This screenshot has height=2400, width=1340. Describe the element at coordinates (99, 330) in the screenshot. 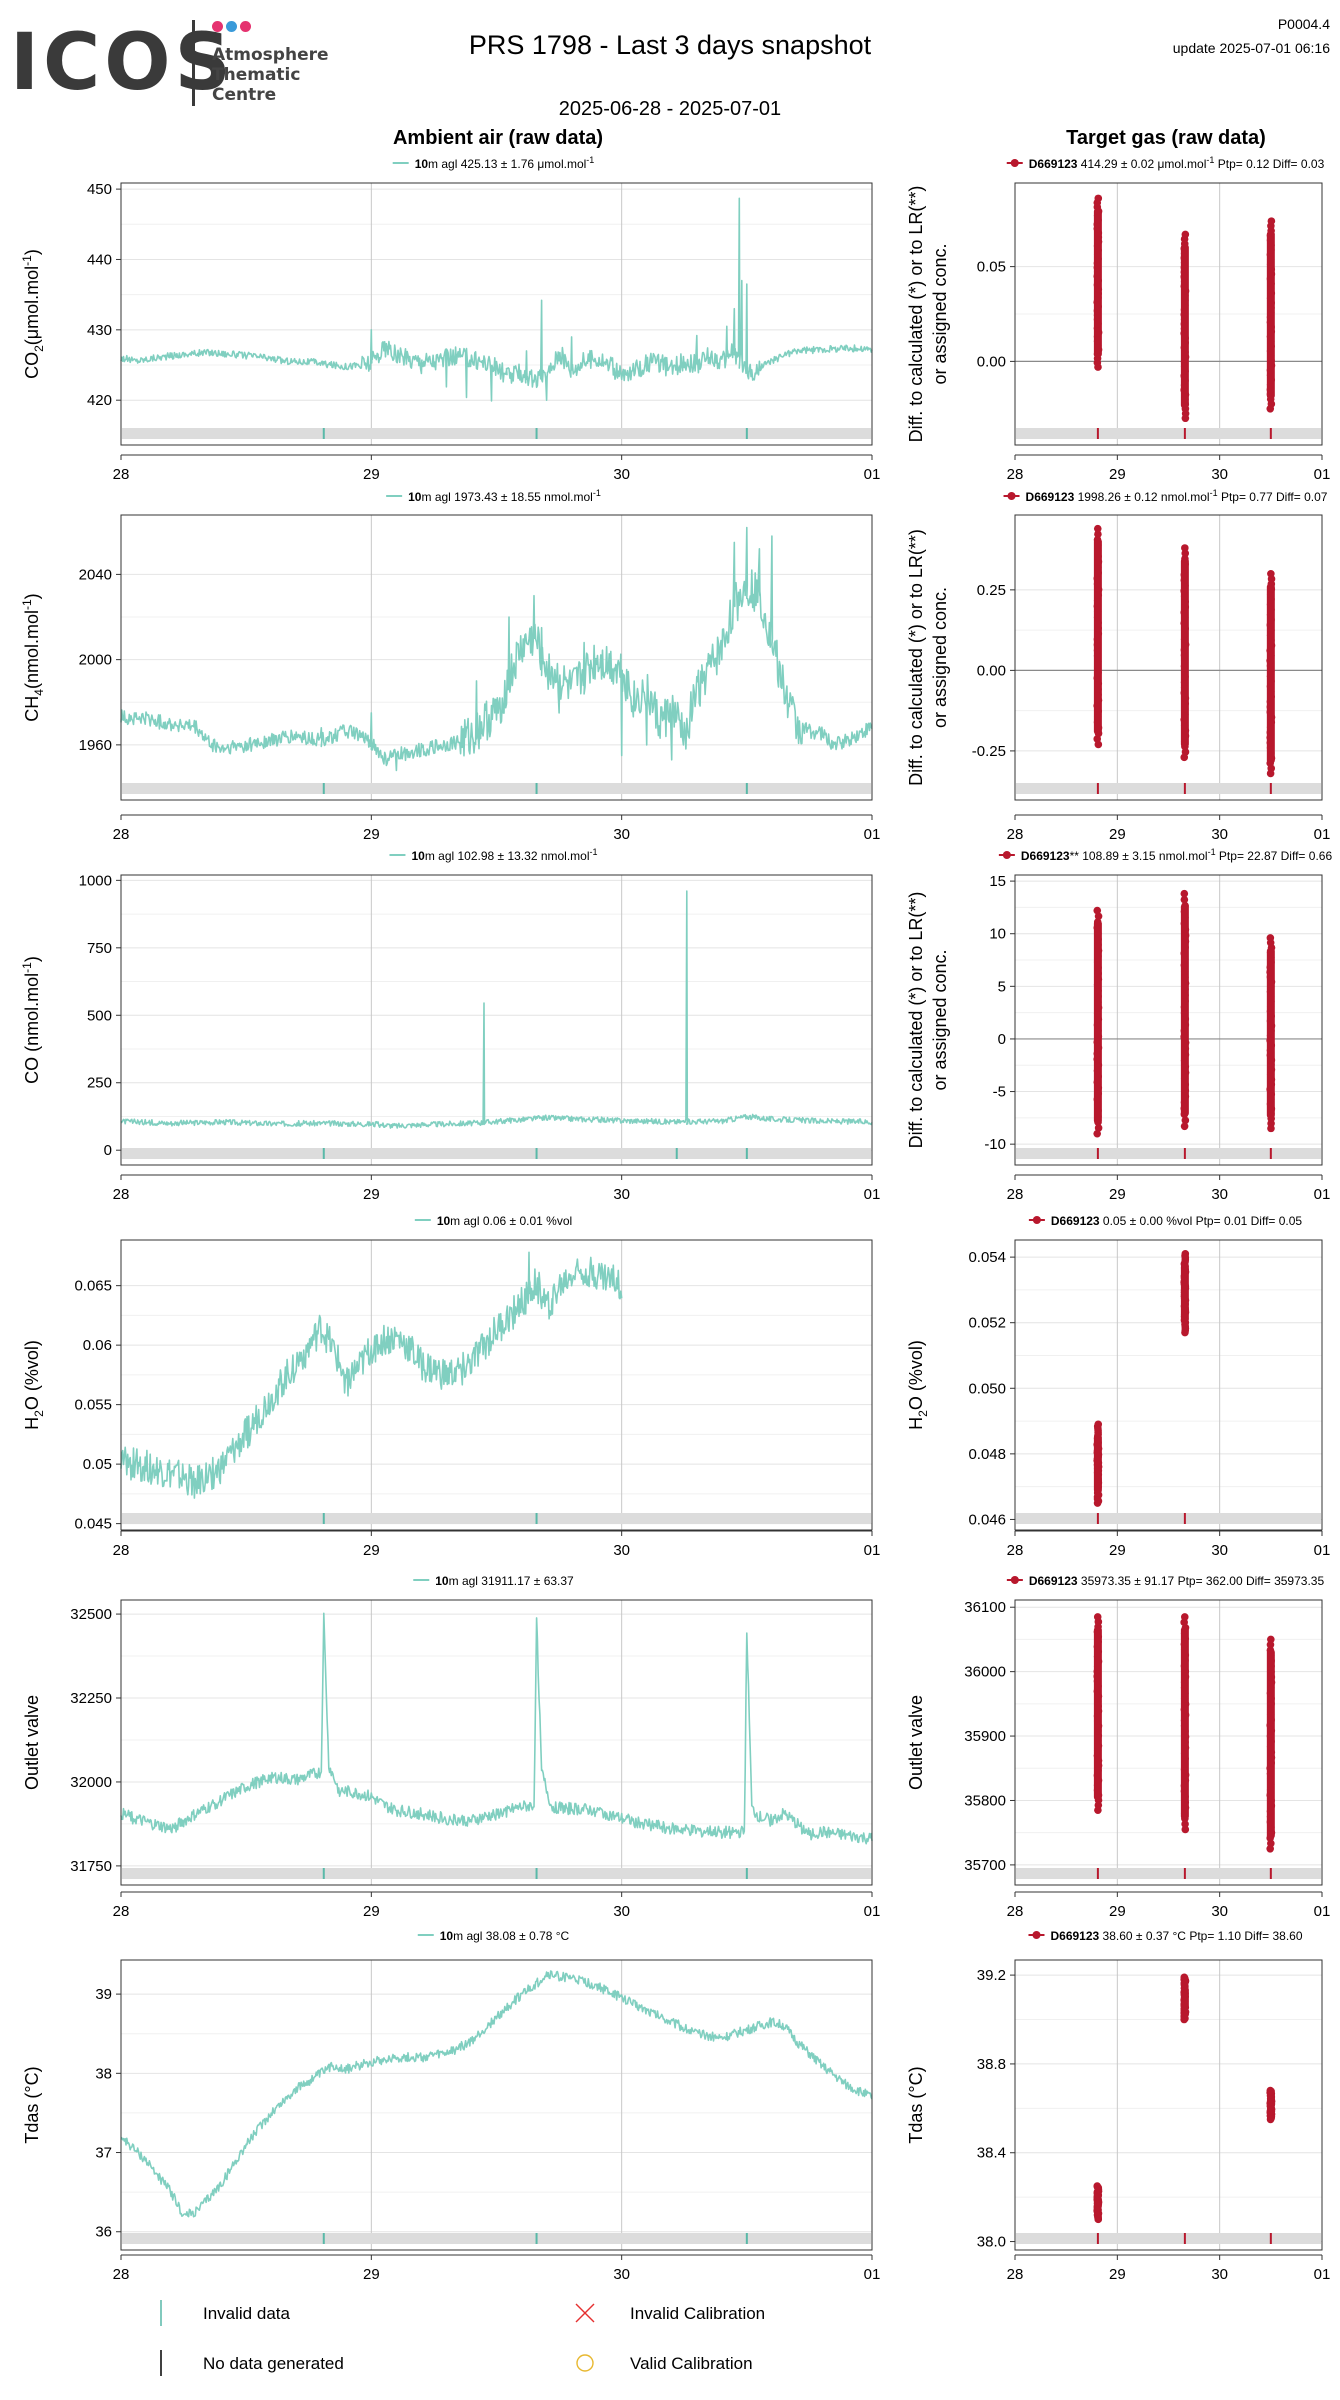

I see `y-tick-label: 430` at that location.